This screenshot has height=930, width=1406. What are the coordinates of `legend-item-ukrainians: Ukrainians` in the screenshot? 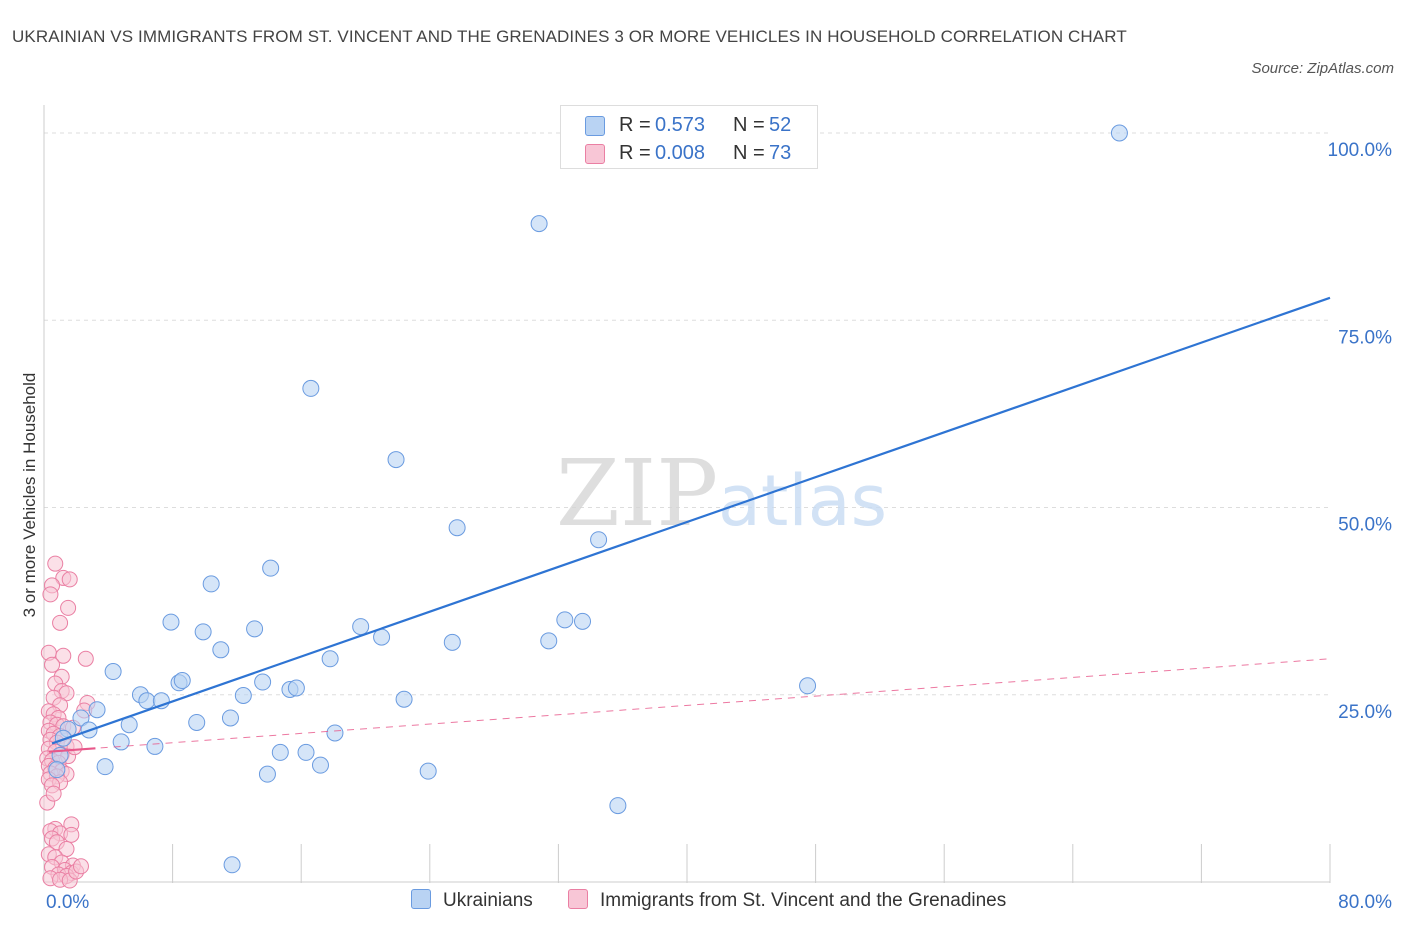 It's located at (472, 900).